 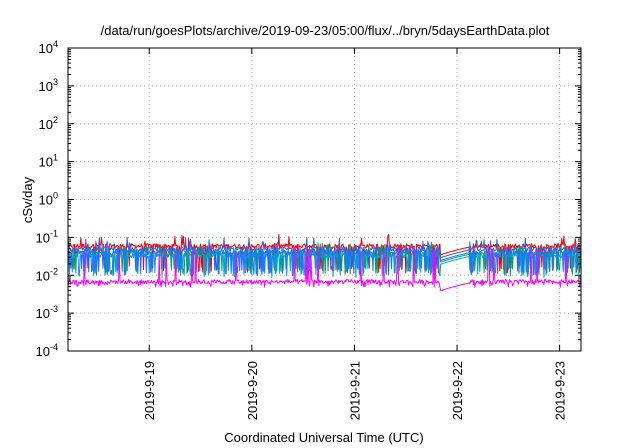 What do you see at coordinates (48, 85) in the screenshot?
I see `y-tick-label: 10³` at bounding box center [48, 85].